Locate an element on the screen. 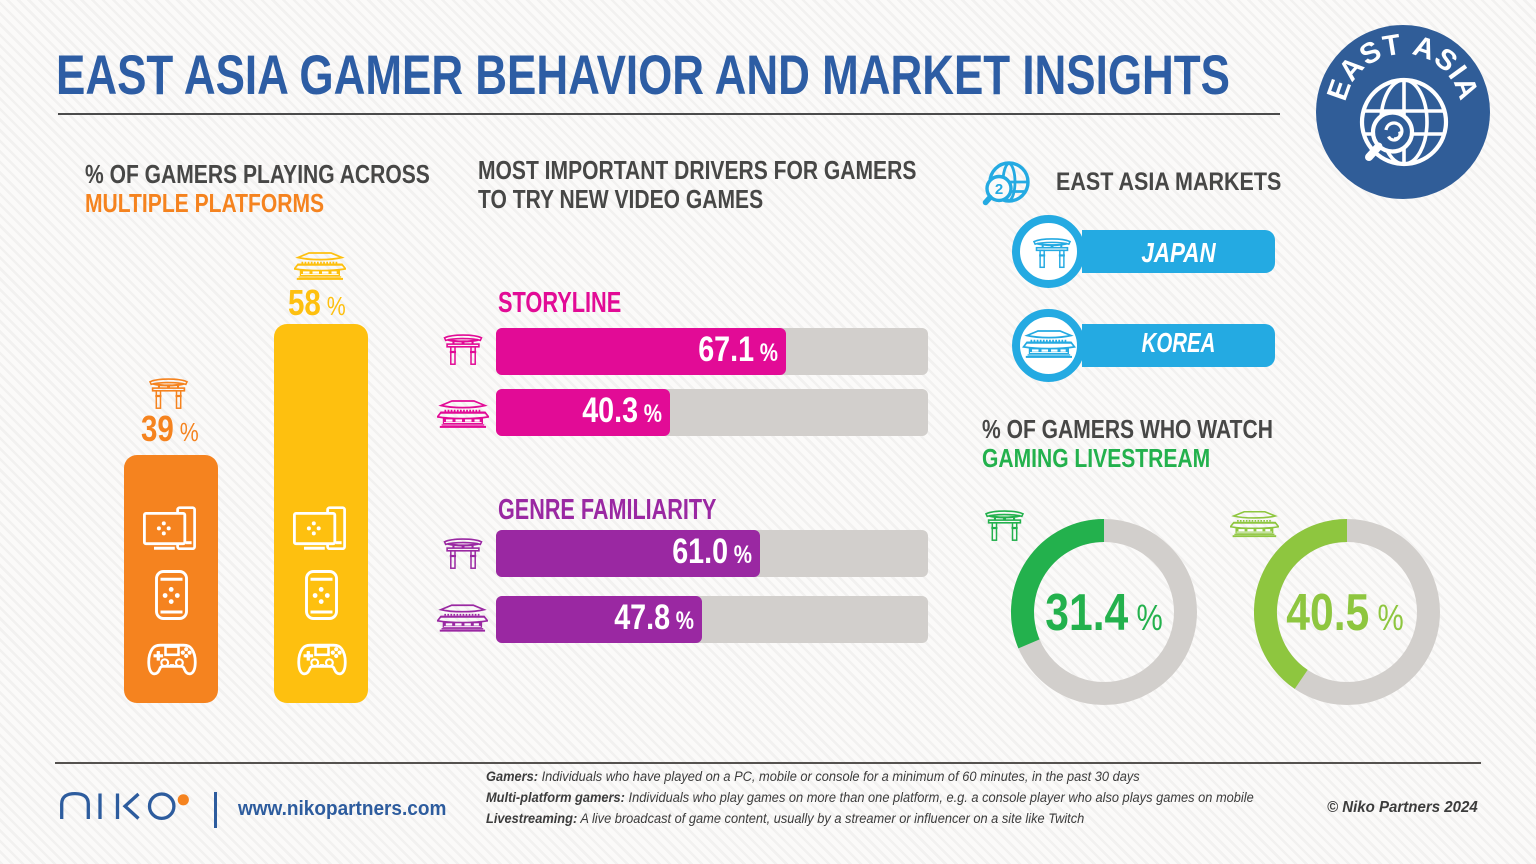 The width and height of the screenshot is (1536, 864). svg-text: 2 is located at coordinates (999, 189).